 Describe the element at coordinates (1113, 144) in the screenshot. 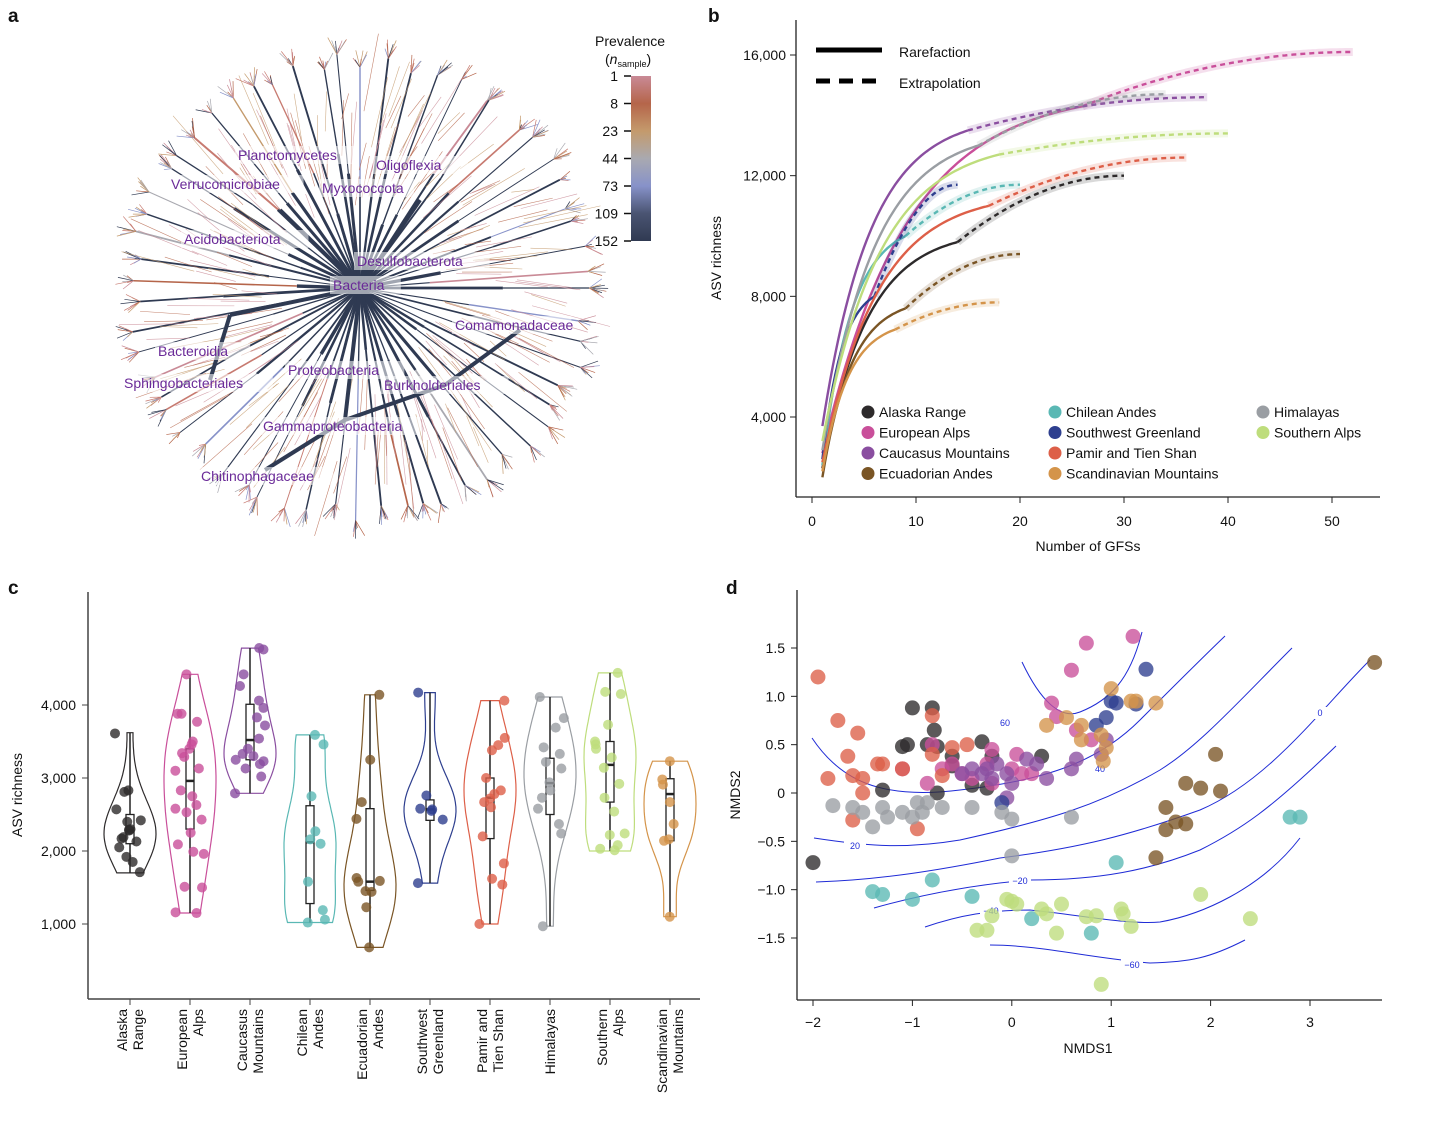

I see `confidence-band` at that location.